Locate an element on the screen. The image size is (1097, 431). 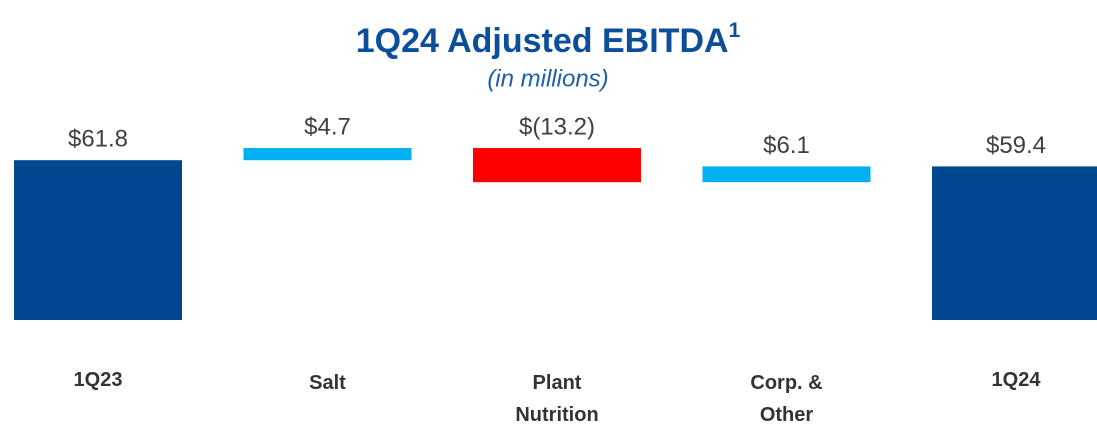
value-label: $4.7 is located at coordinates (327, 126).